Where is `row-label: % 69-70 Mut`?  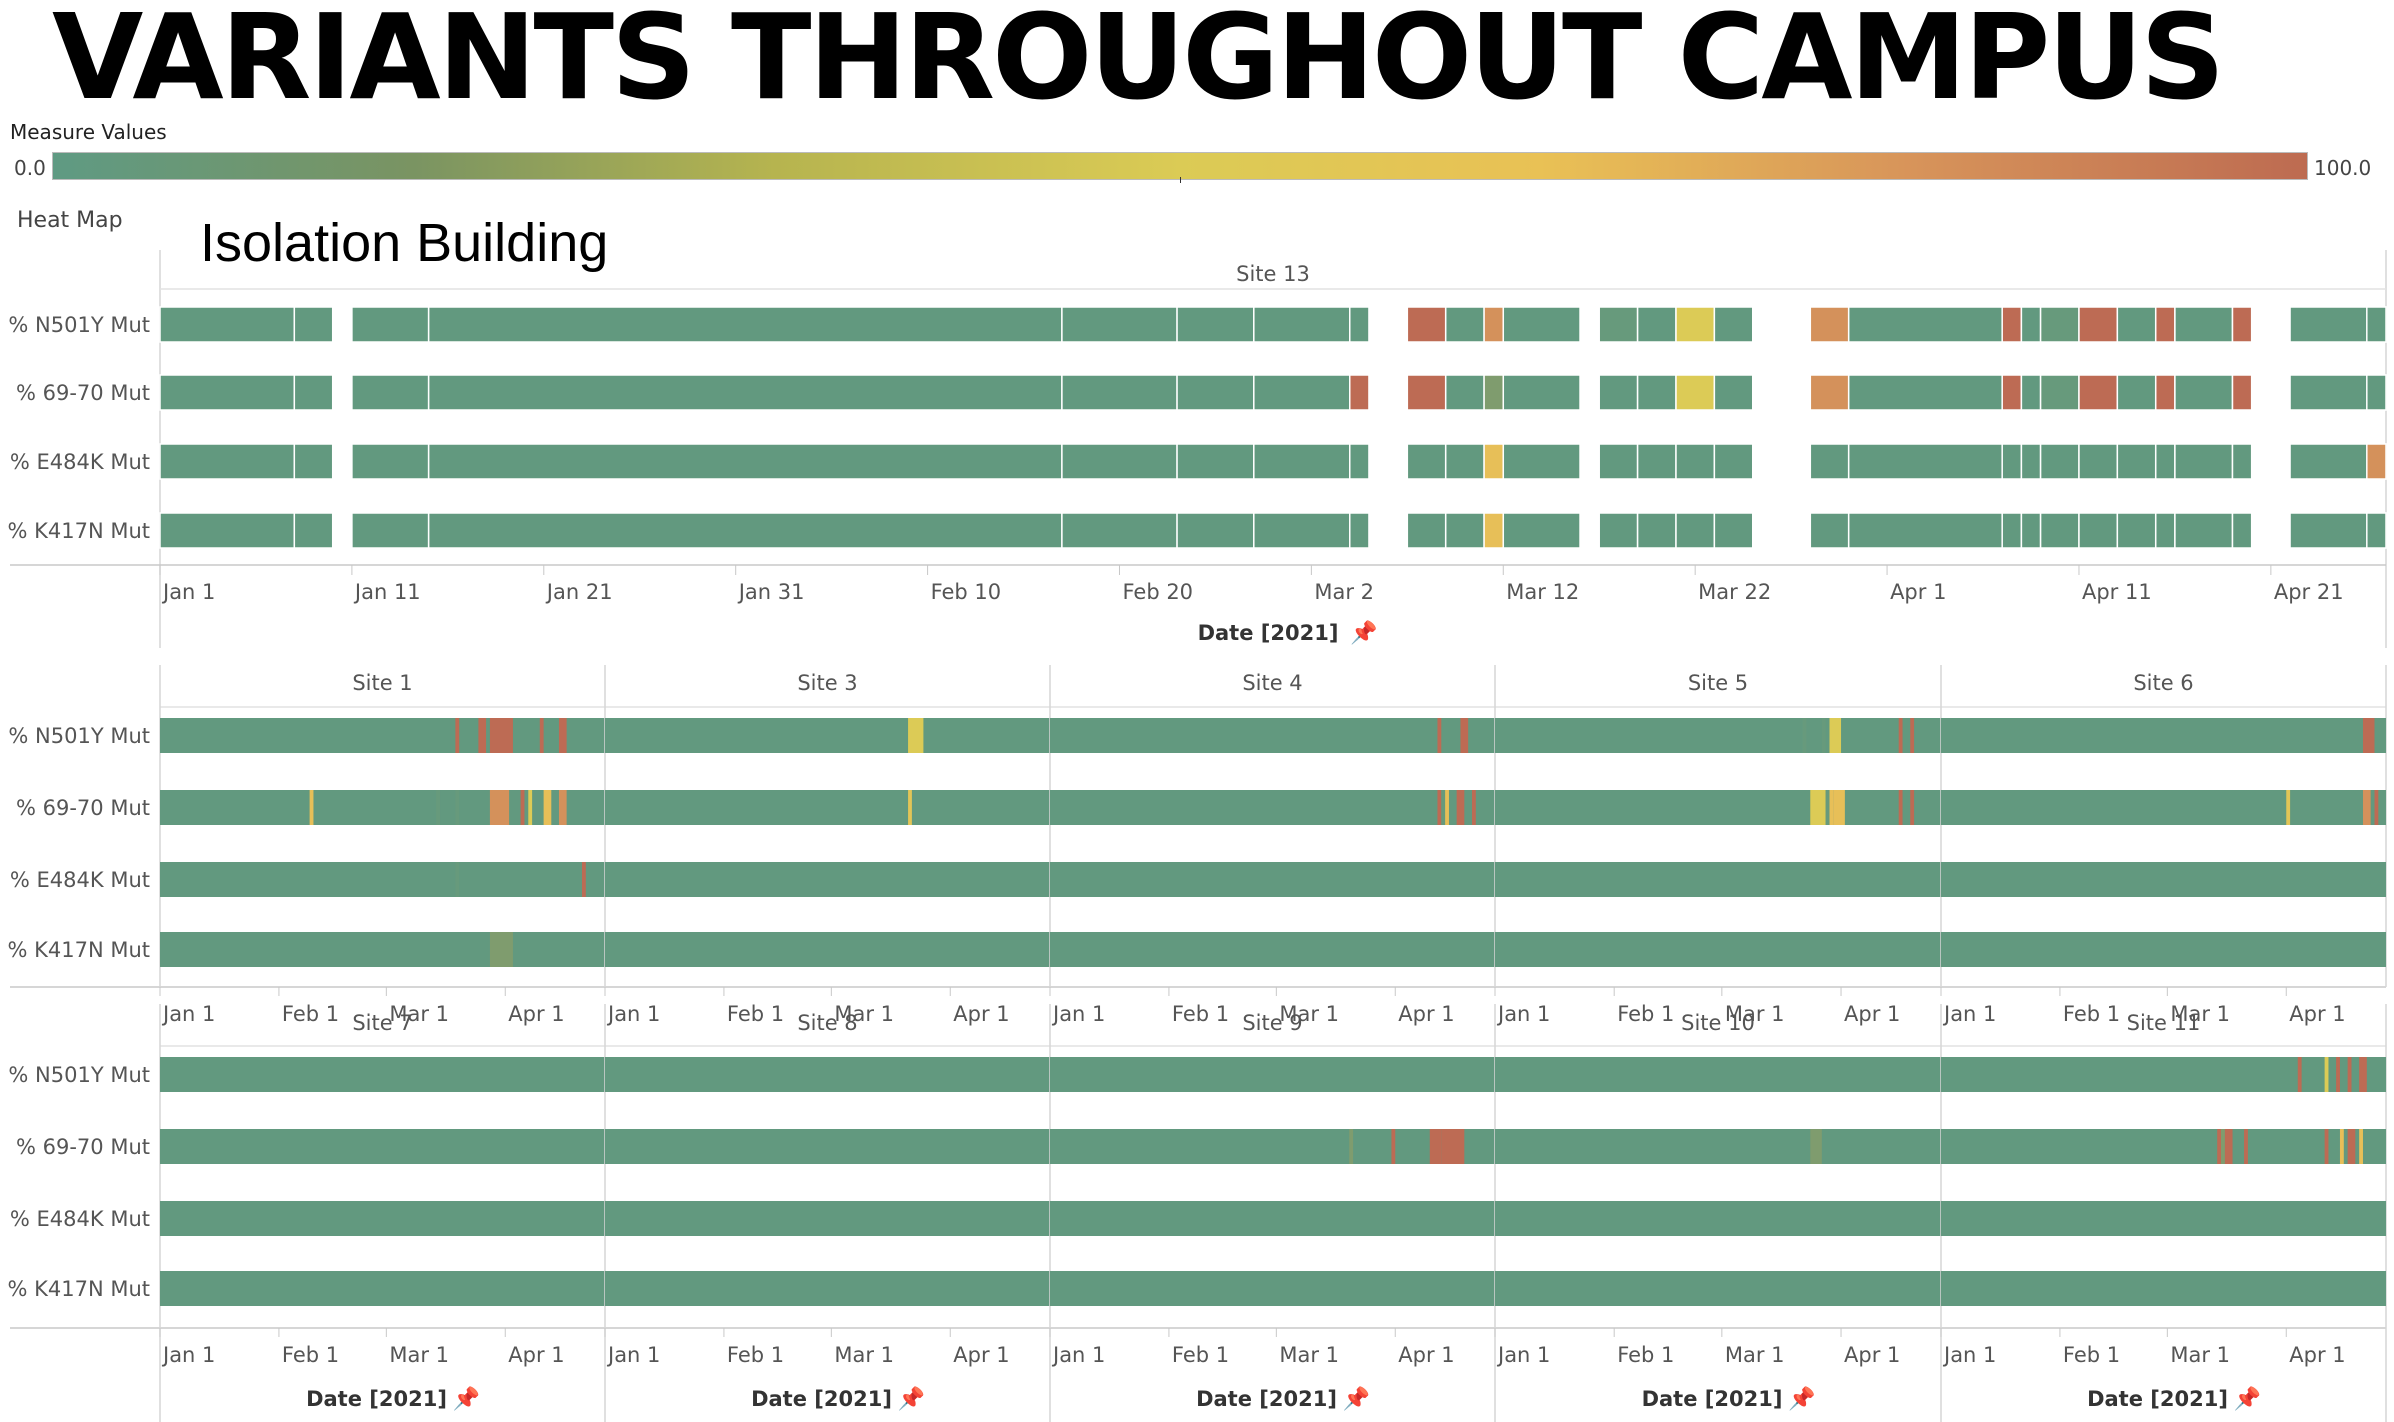
row-label: % 69-70 Mut is located at coordinates (83, 1147).